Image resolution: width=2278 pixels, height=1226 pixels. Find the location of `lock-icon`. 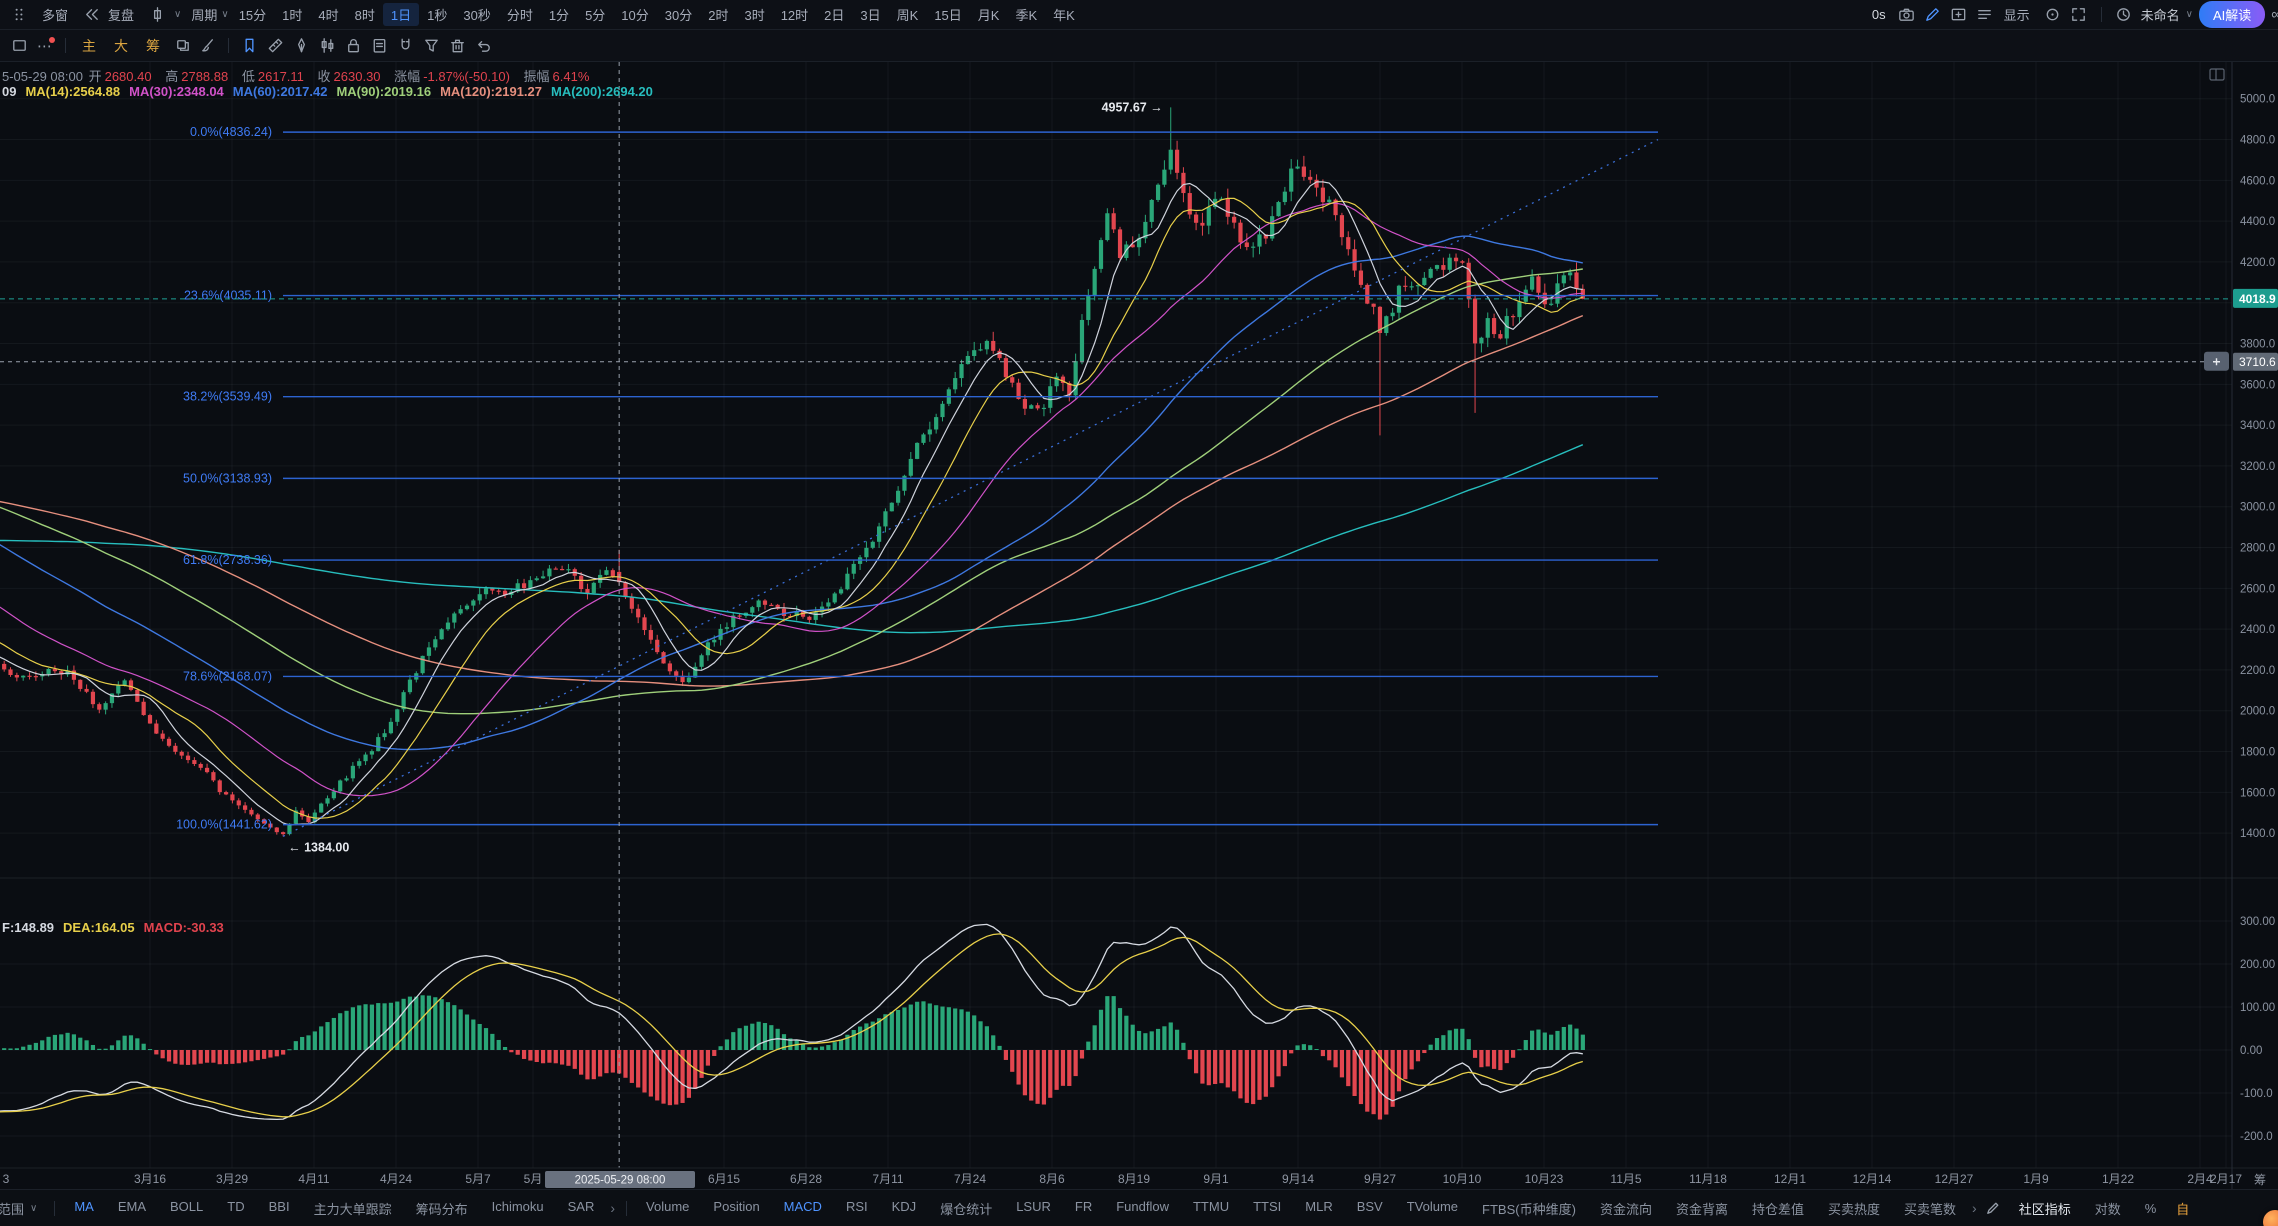

lock-icon is located at coordinates (353, 46).